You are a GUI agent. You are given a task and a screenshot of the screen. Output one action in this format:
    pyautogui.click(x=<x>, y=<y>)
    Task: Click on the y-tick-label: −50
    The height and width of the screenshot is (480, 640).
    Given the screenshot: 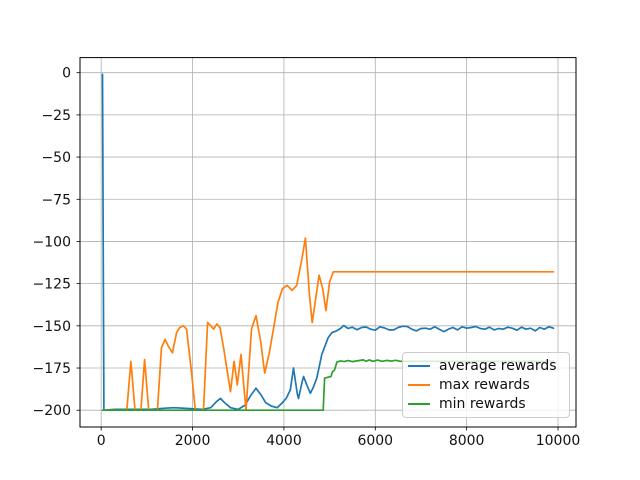 What is the action you would take?
    pyautogui.click(x=56, y=158)
    